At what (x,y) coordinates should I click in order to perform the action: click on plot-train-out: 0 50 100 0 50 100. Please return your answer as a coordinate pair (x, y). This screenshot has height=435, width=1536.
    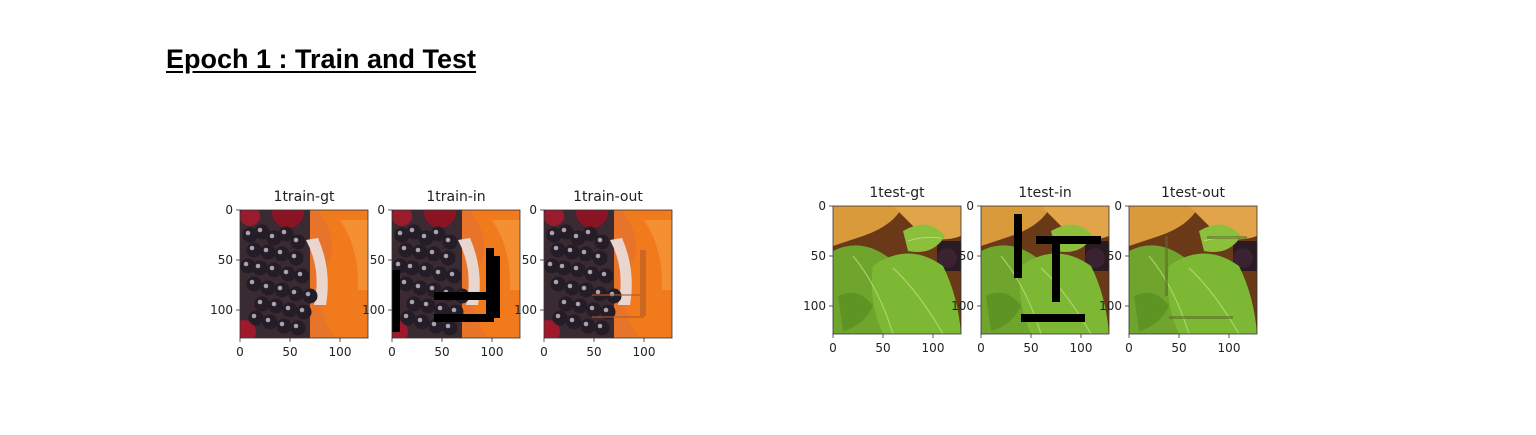
    Looking at the image, I should click on (597, 274).